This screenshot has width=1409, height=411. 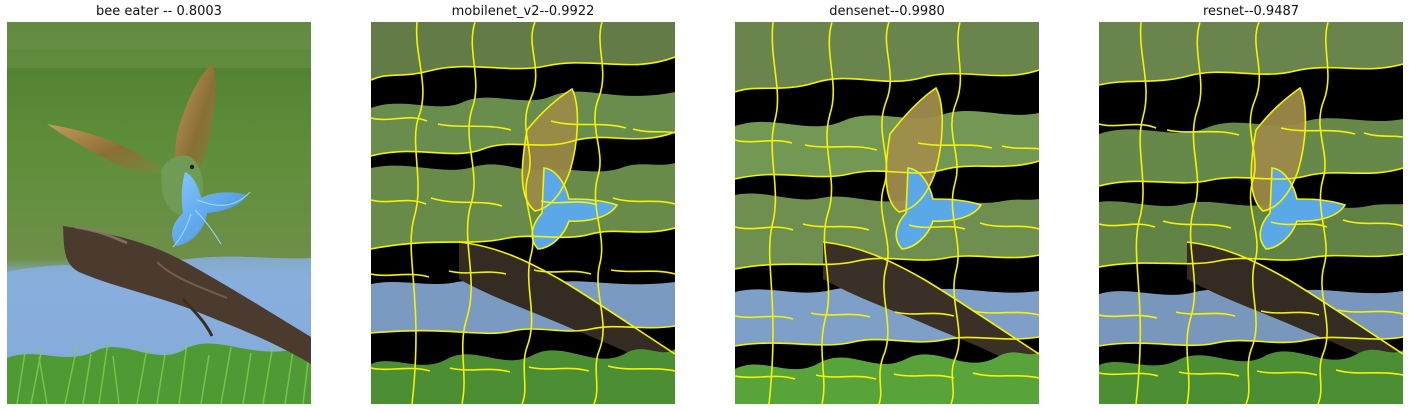 I want to click on panel-title-original: bee eater -- 0.8003, so click(x=159, y=11).